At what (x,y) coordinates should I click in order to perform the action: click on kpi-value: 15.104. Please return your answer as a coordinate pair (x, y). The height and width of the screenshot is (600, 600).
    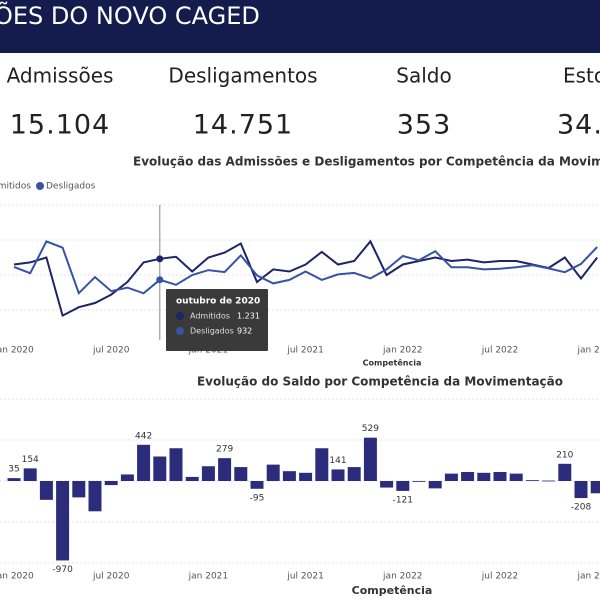
    Looking at the image, I should click on (60, 125).